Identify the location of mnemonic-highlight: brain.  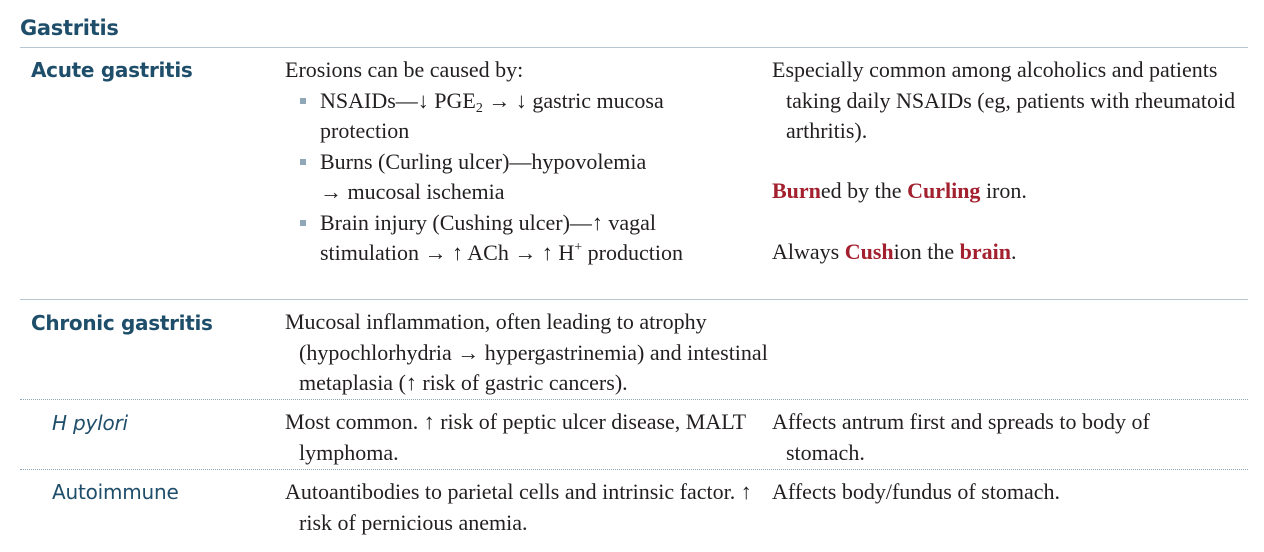
(985, 251).